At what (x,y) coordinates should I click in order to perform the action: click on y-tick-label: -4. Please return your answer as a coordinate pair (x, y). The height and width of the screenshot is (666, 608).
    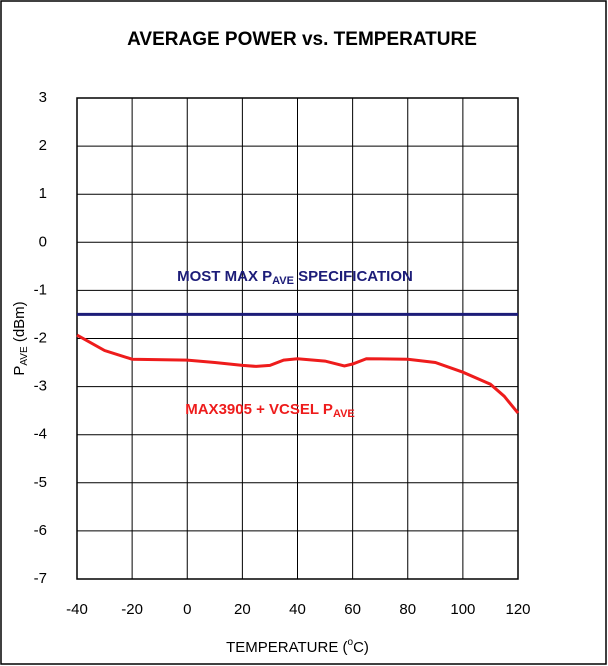
    Looking at the image, I should click on (40, 434).